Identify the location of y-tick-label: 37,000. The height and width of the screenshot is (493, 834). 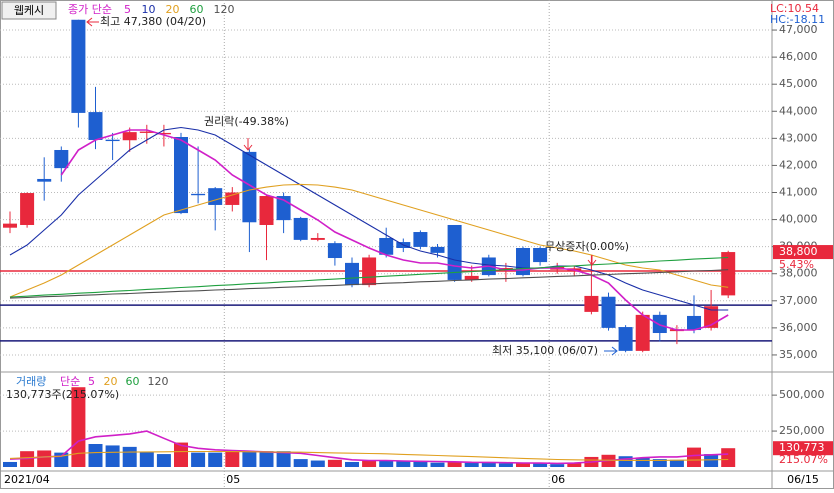
(798, 300).